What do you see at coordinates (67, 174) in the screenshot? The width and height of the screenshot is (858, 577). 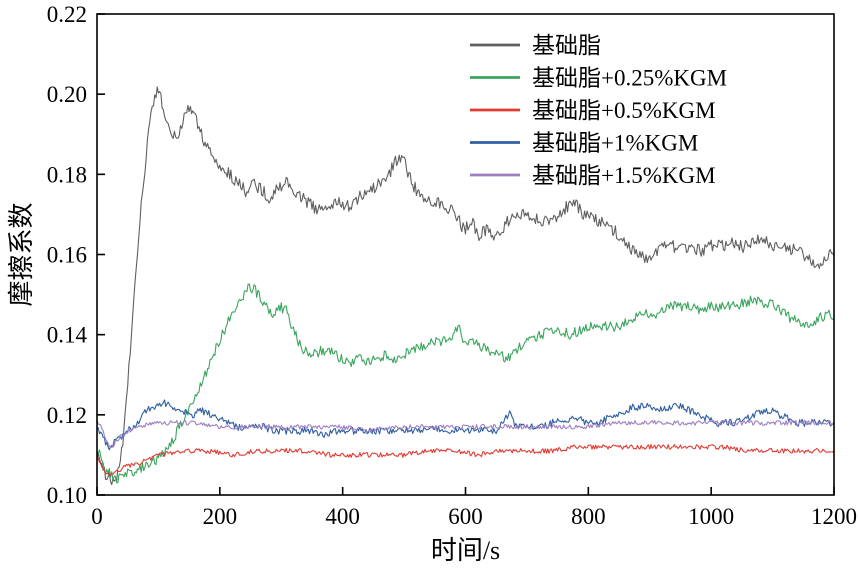 I see `y-tick-label: 0.18` at bounding box center [67, 174].